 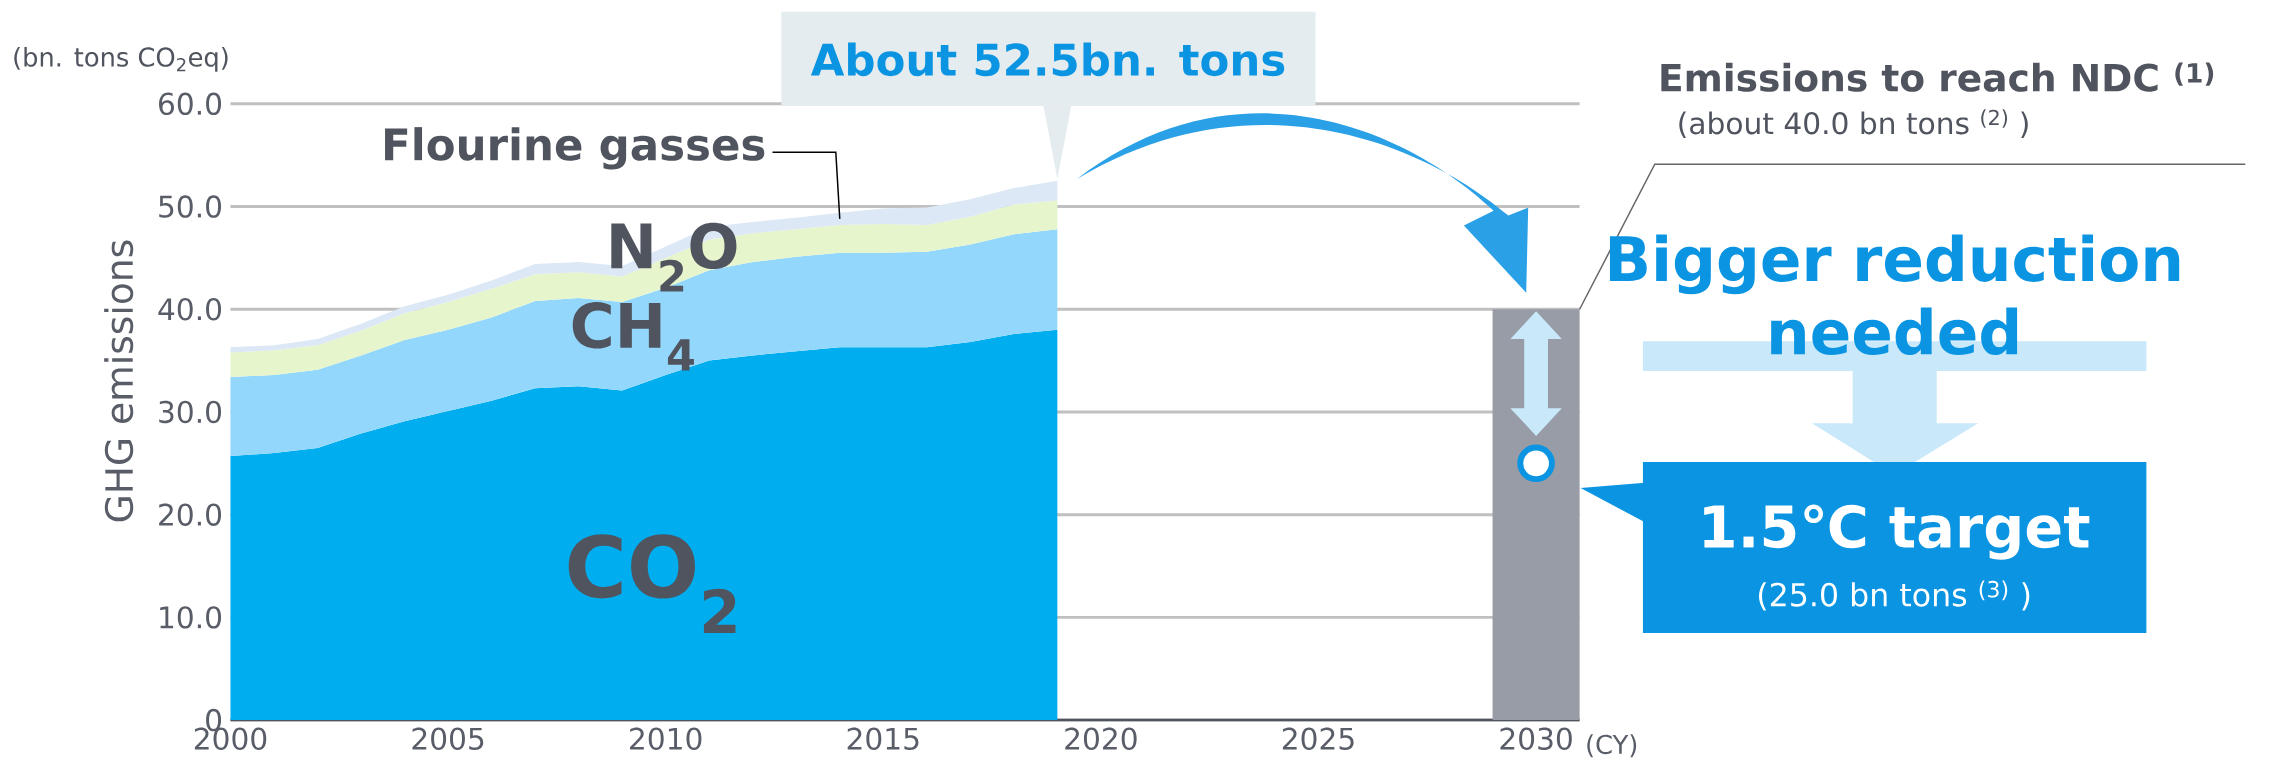 What do you see at coordinates (1937, 77) in the screenshot?
I see `text: Emissions to reach NDC $^{(1)}$` at bounding box center [1937, 77].